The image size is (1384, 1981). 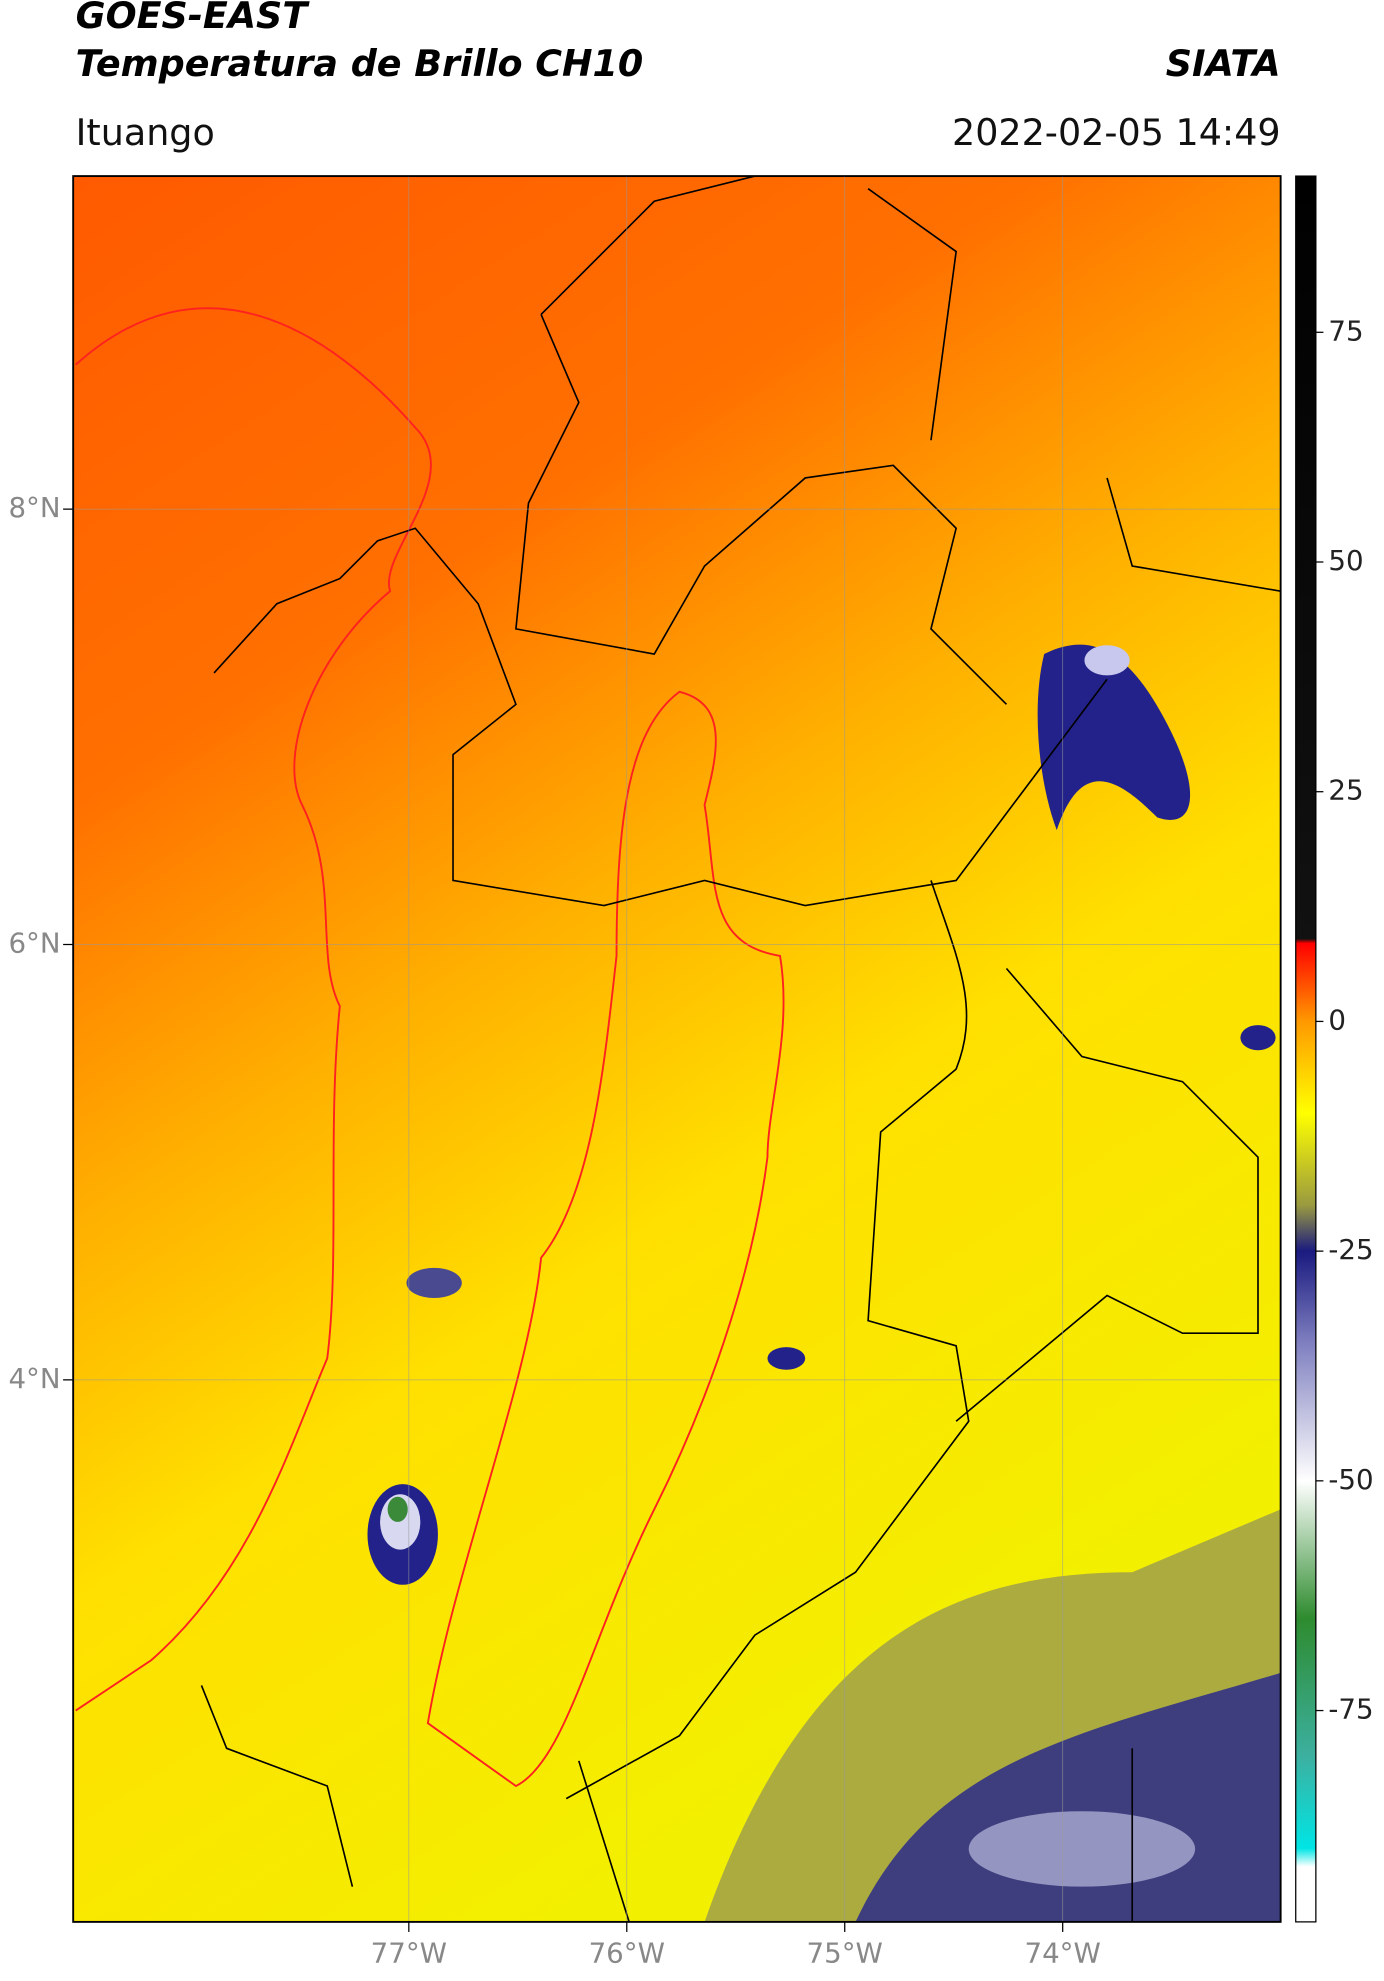 What do you see at coordinates (627, 1953) in the screenshot?
I see `x-tick-label: 76°W` at bounding box center [627, 1953].